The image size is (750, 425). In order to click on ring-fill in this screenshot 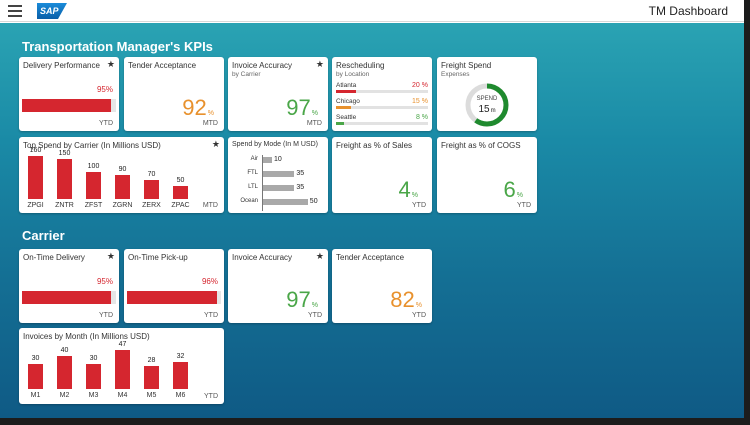, I will do `click(487, 105)`.